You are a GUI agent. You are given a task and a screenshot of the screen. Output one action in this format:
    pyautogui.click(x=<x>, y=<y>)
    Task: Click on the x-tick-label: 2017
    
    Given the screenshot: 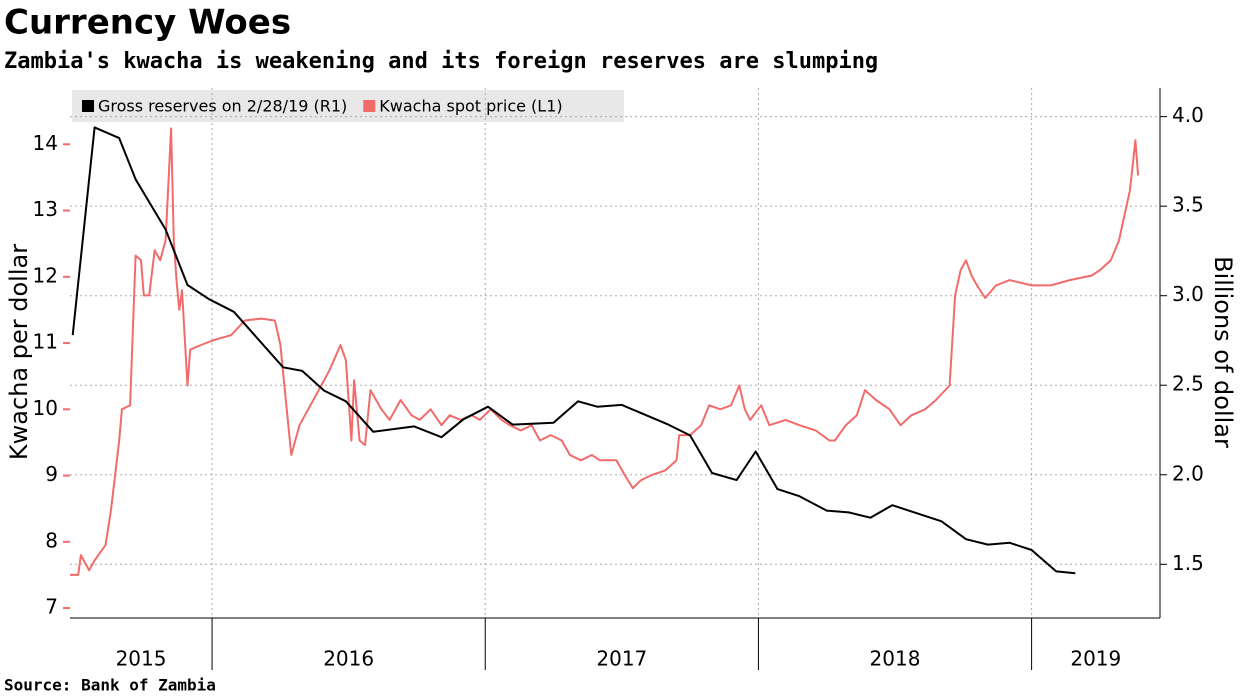 What is the action you would take?
    pyautogui.click(x=621, y=659)
    